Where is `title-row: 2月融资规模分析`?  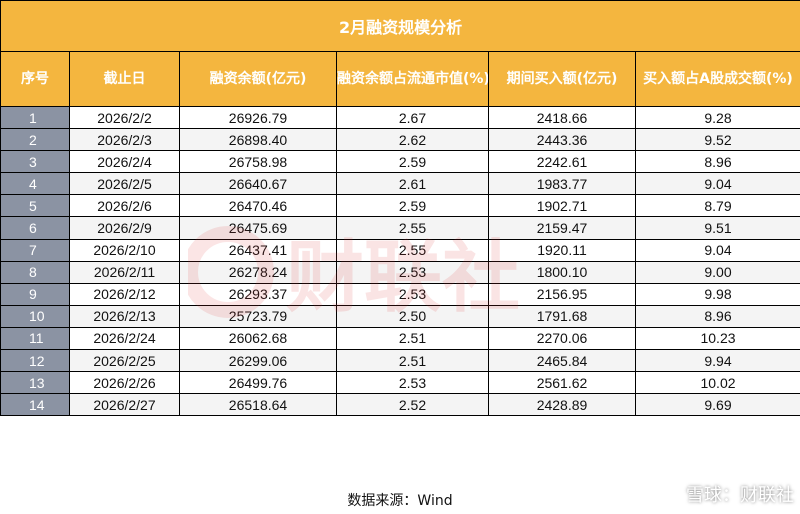 title-row: 2月融资规模分析 is located at coordinates (400, 26).